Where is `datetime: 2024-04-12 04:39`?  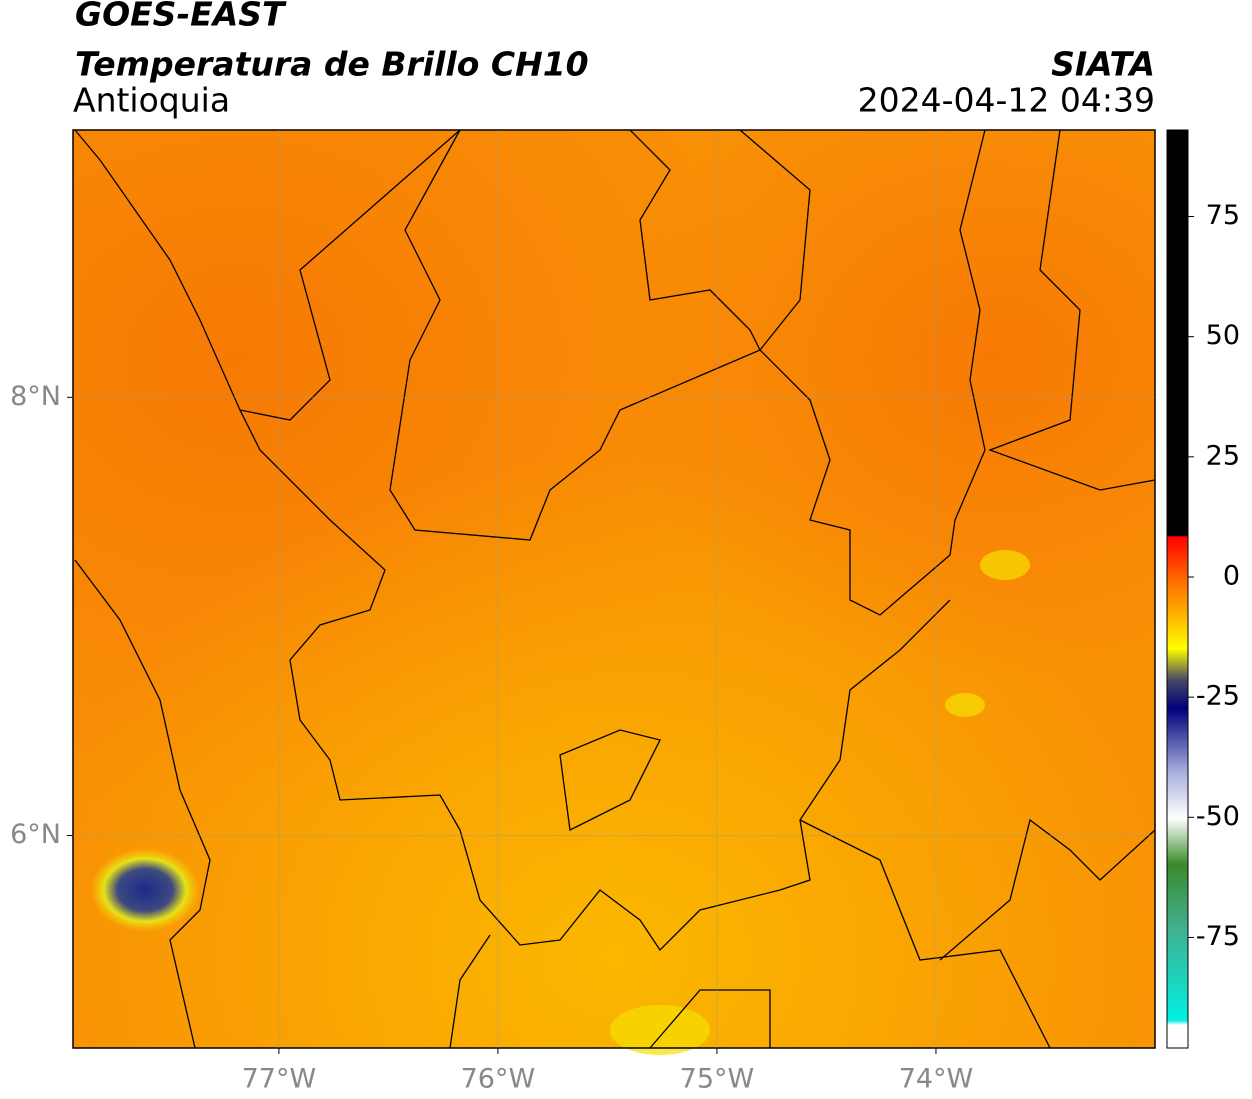 datetime: 2024-04-12 04:39 is located at coordinates (1006, 100).